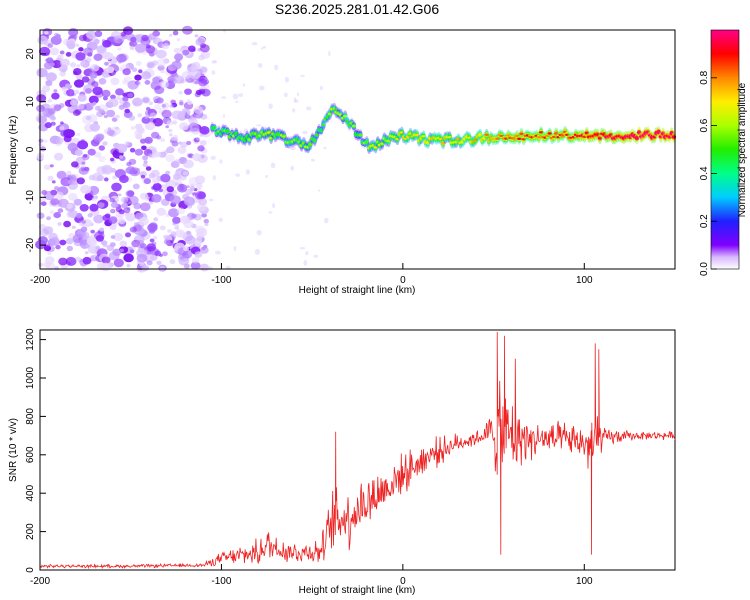 The width and height of the screenshot is (750, 600). Describe the element at coordinates (40, 280) in the screenshot. I see `heatmap-x-tick-label: -200` at that location.